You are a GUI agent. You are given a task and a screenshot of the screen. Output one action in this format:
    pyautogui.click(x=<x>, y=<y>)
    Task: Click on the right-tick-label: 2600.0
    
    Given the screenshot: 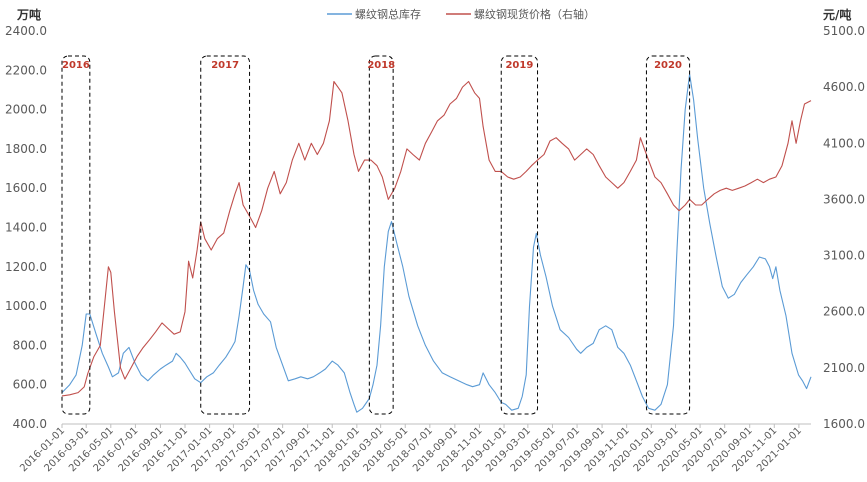 What is the action you would take?
    pyautogui.click(x=844, y=312)
    